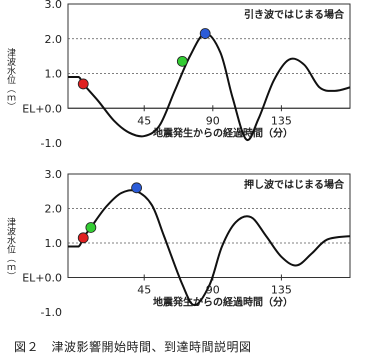 Image resolution: width=376 pixels, height=361 pixels. Describe the element at coordinates (83, 84) in the screenshot. I see `chart1-red-marker` at that location.